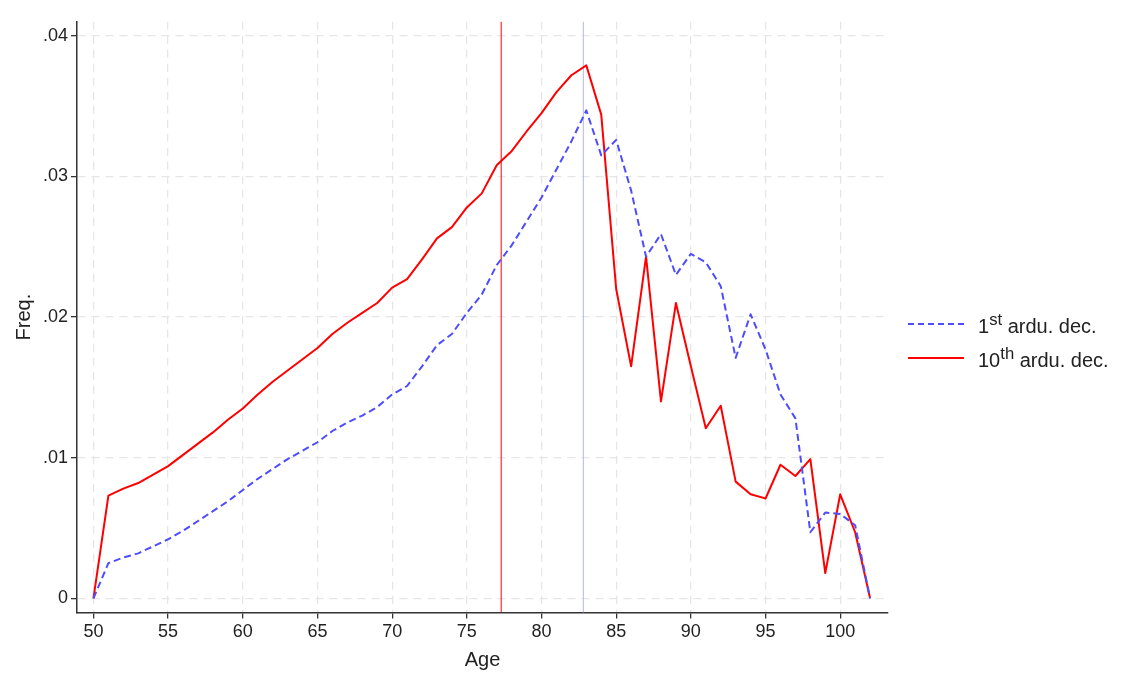 This screenshot has width=1146, height=682. Describe the element at coordinates (22, 317) in the screenshot. I see `y-axis-title: Freq.` at that location.